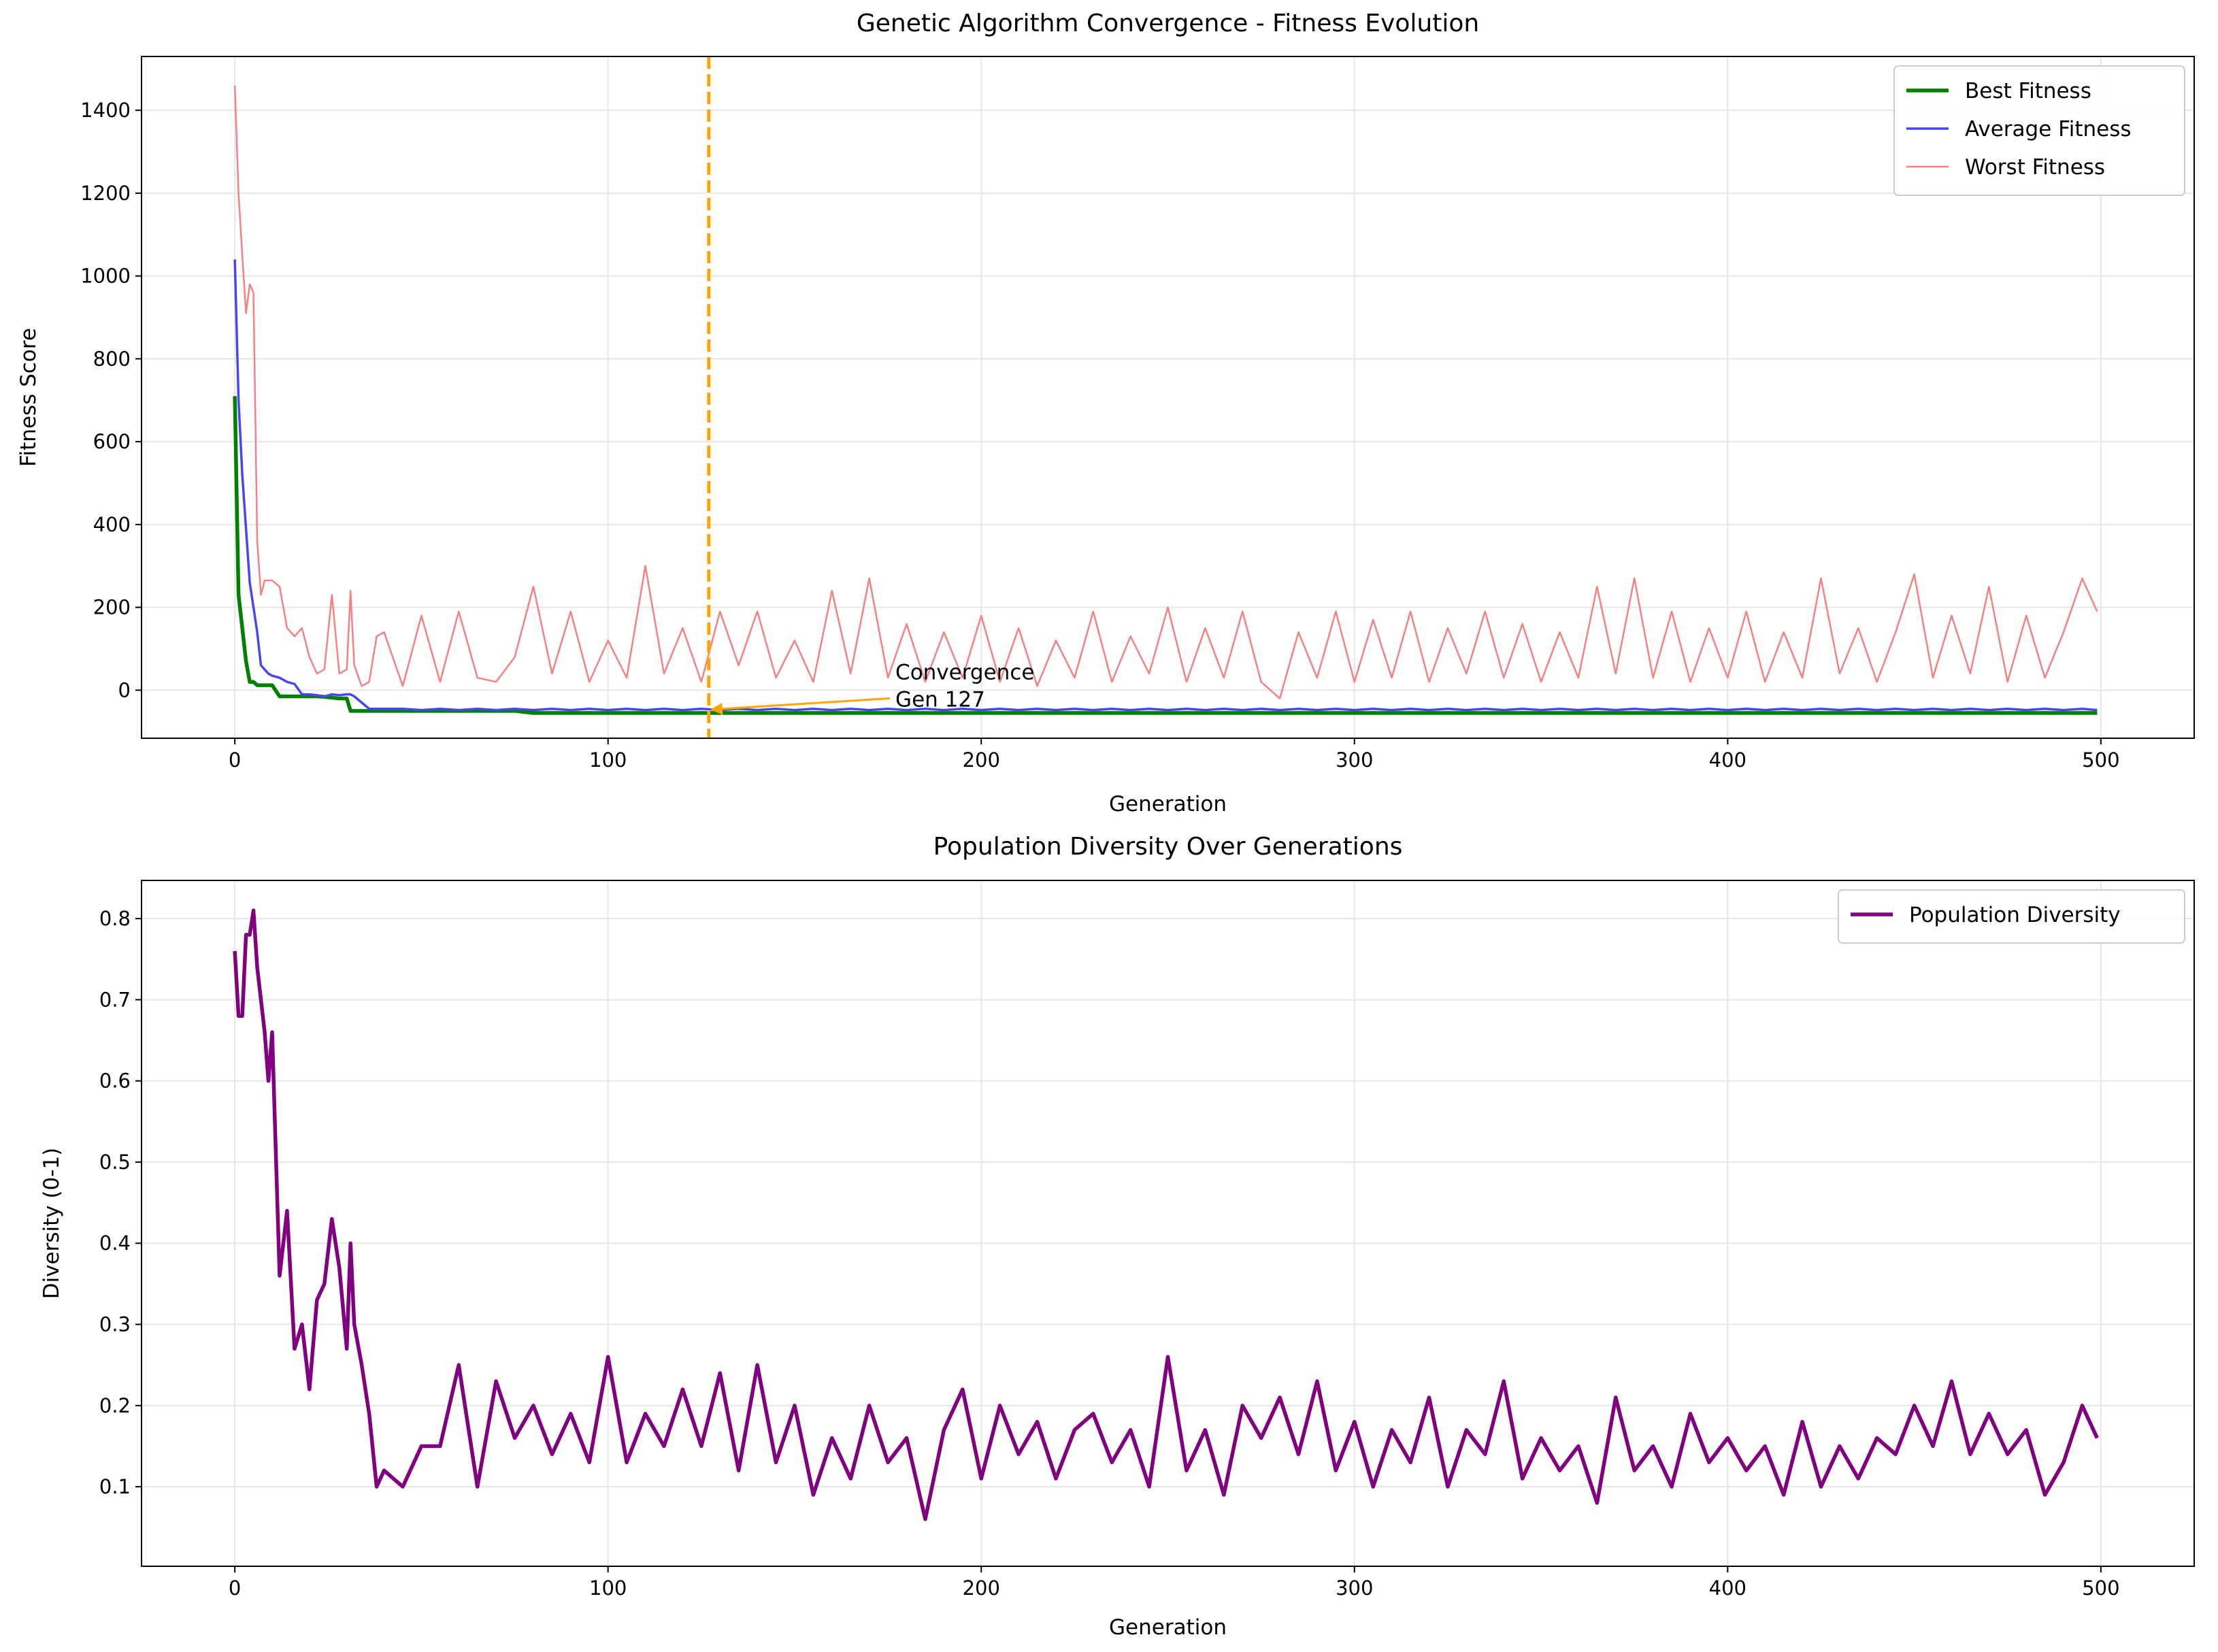  What do you see at coordinates (115, 918) in the screenshot?
I see `y-tick-label: 0.8` at bounding box center [115, 918].